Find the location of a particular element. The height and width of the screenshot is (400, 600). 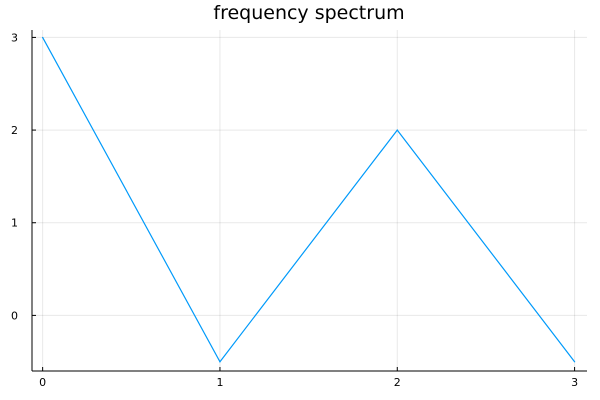

y-tick-label: 2 is located at coordinates (14, 130).